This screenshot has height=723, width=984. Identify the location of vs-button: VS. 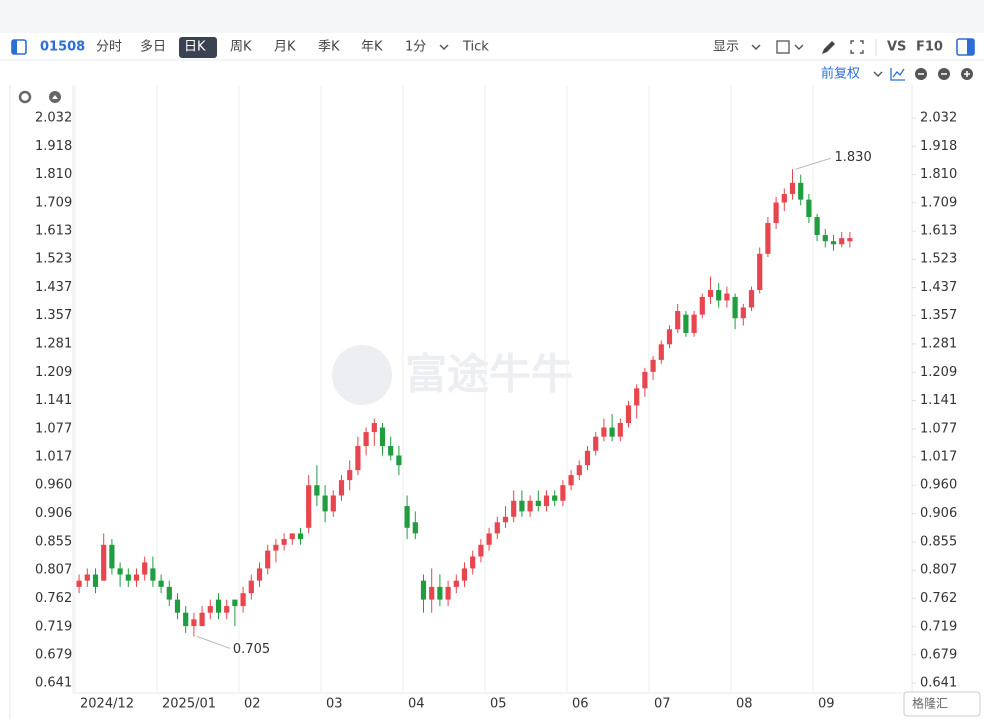
(896, 47).